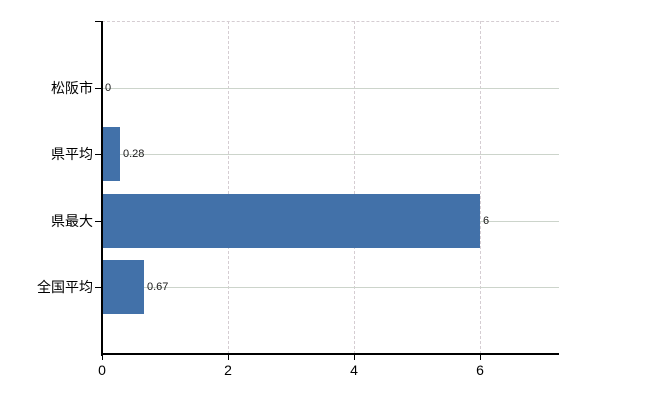  Describe the element at coordinates (102, 188) in the screenshot. I see `y-axis-line` at that location.